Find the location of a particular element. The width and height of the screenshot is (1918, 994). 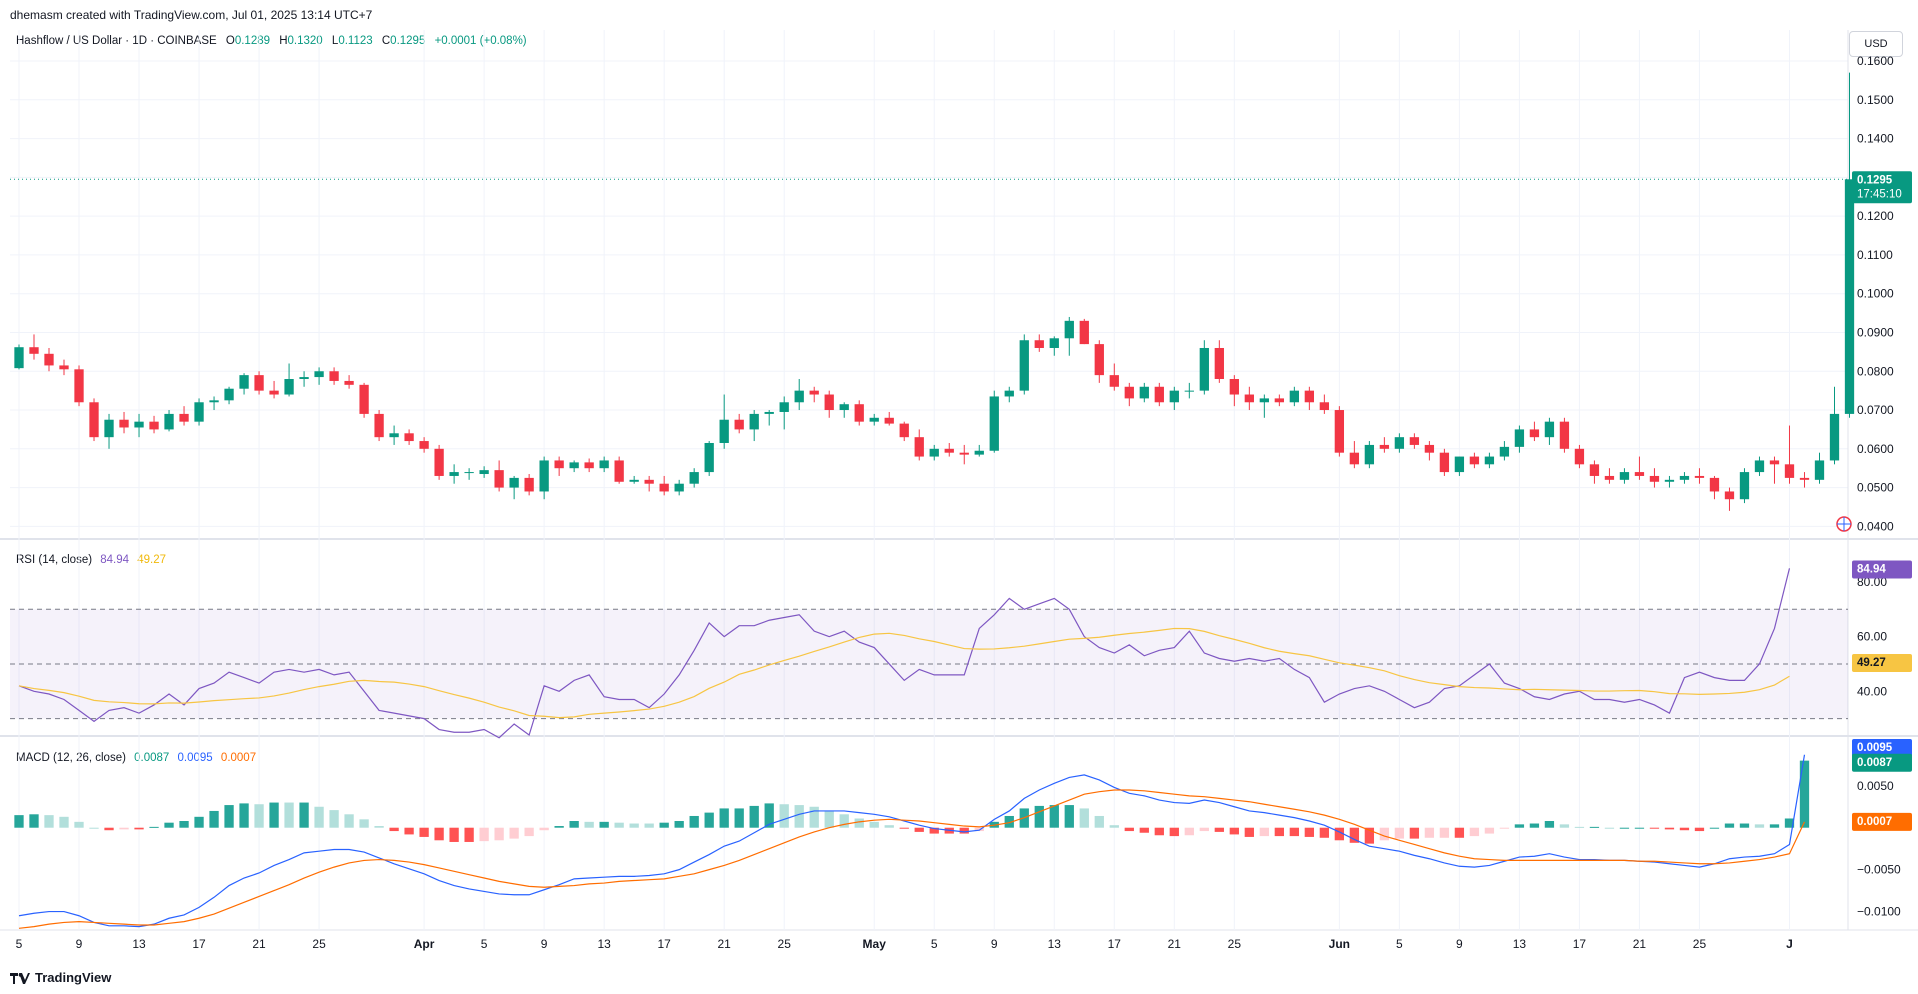

rsi-label: RSI (14, close) is located at coordinates (54, 560).